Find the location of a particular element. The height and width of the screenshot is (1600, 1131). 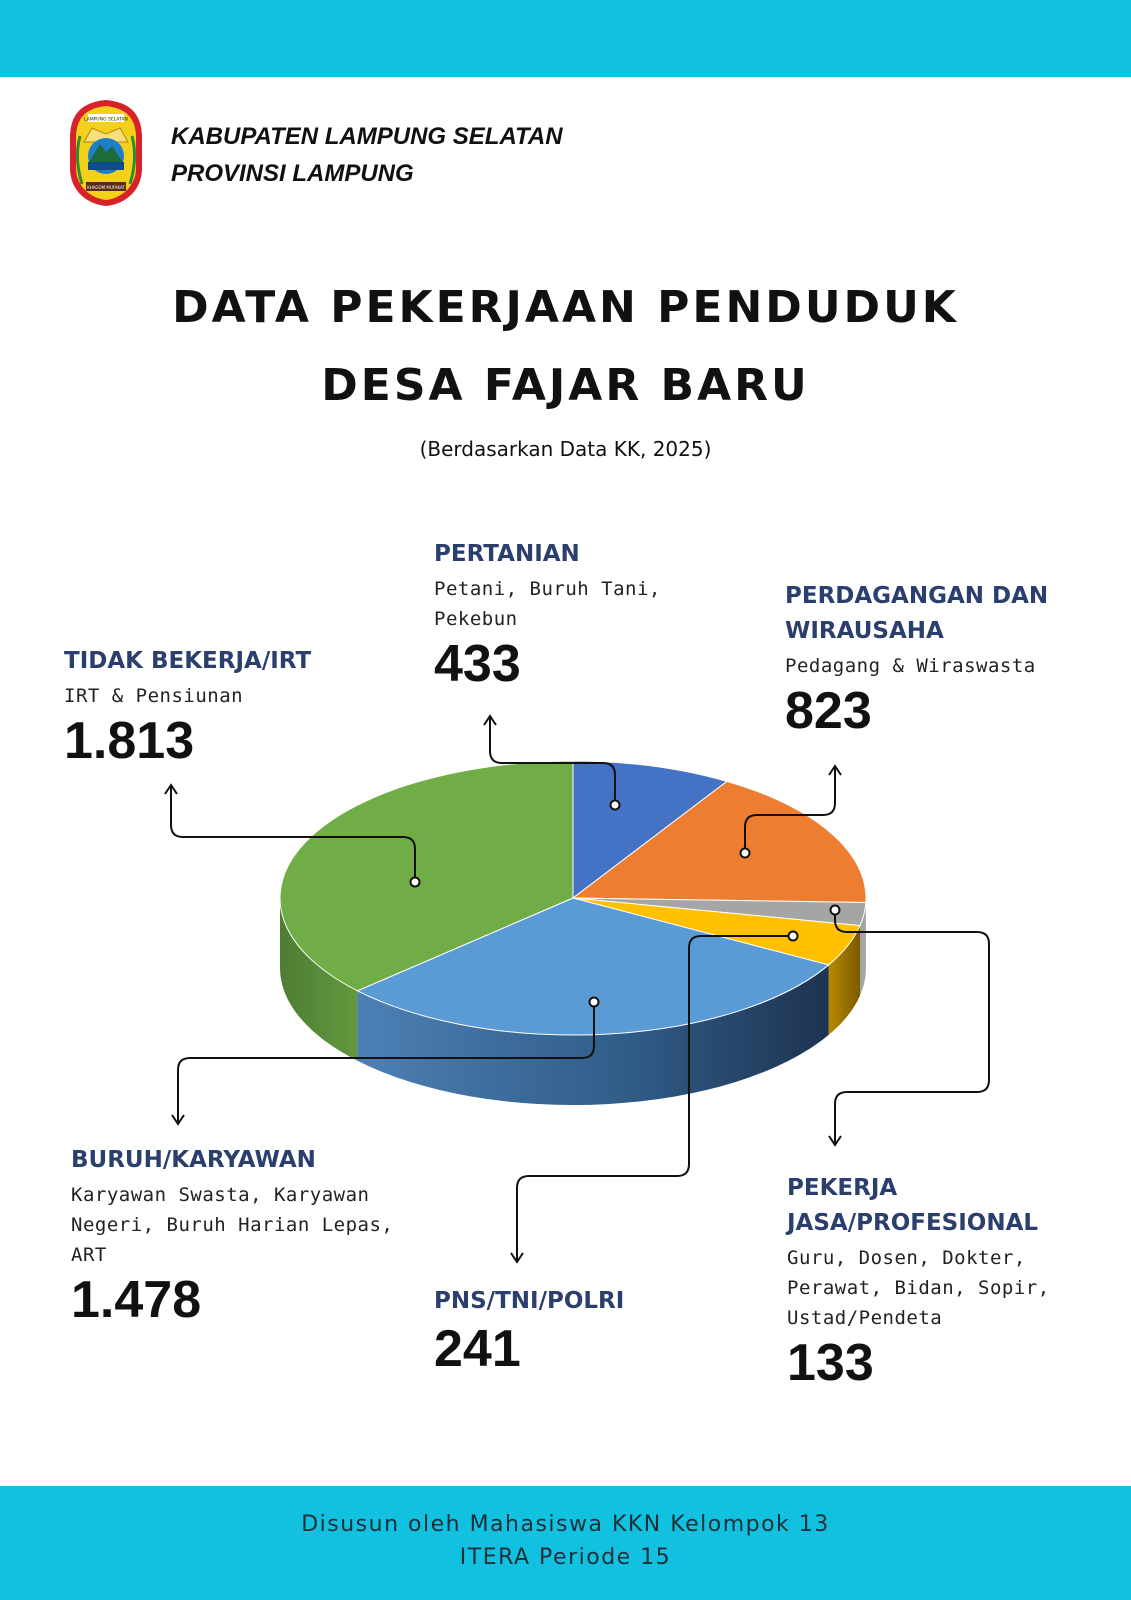

page-title-line-2: DESA FAJAR BARU is located at coordinates (565, 385).